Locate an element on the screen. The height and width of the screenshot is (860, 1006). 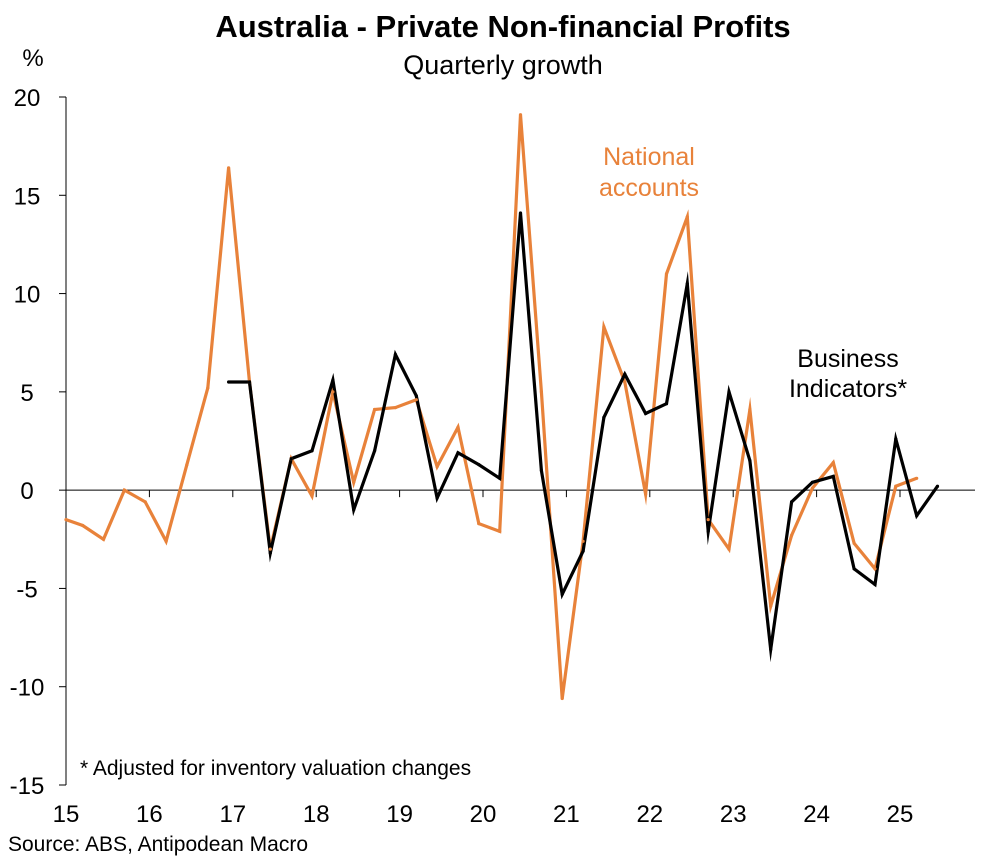
chart-source: Source: ABS, Antipodean Macro is located at coordinates (158, 844).